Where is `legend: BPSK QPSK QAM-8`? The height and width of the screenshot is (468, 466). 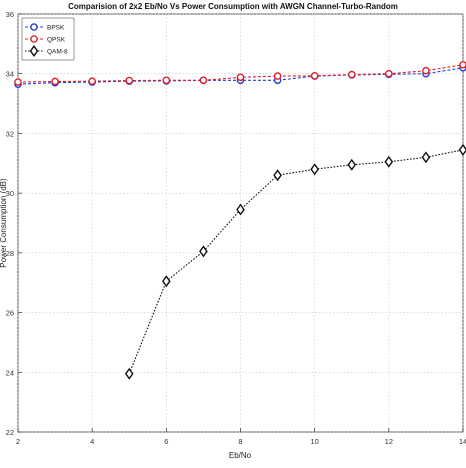
legend: BPSK QPSK QAM-8 is located at coordinates (48, 39).